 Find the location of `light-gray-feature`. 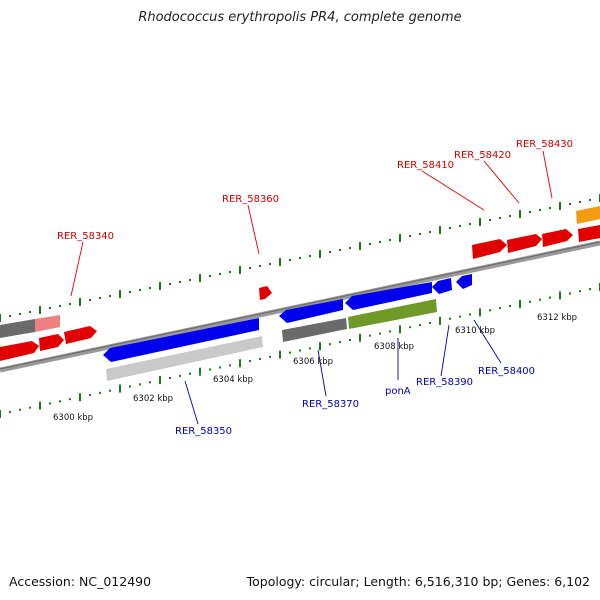

light-gray-feature is located at coordinates (184, 358).